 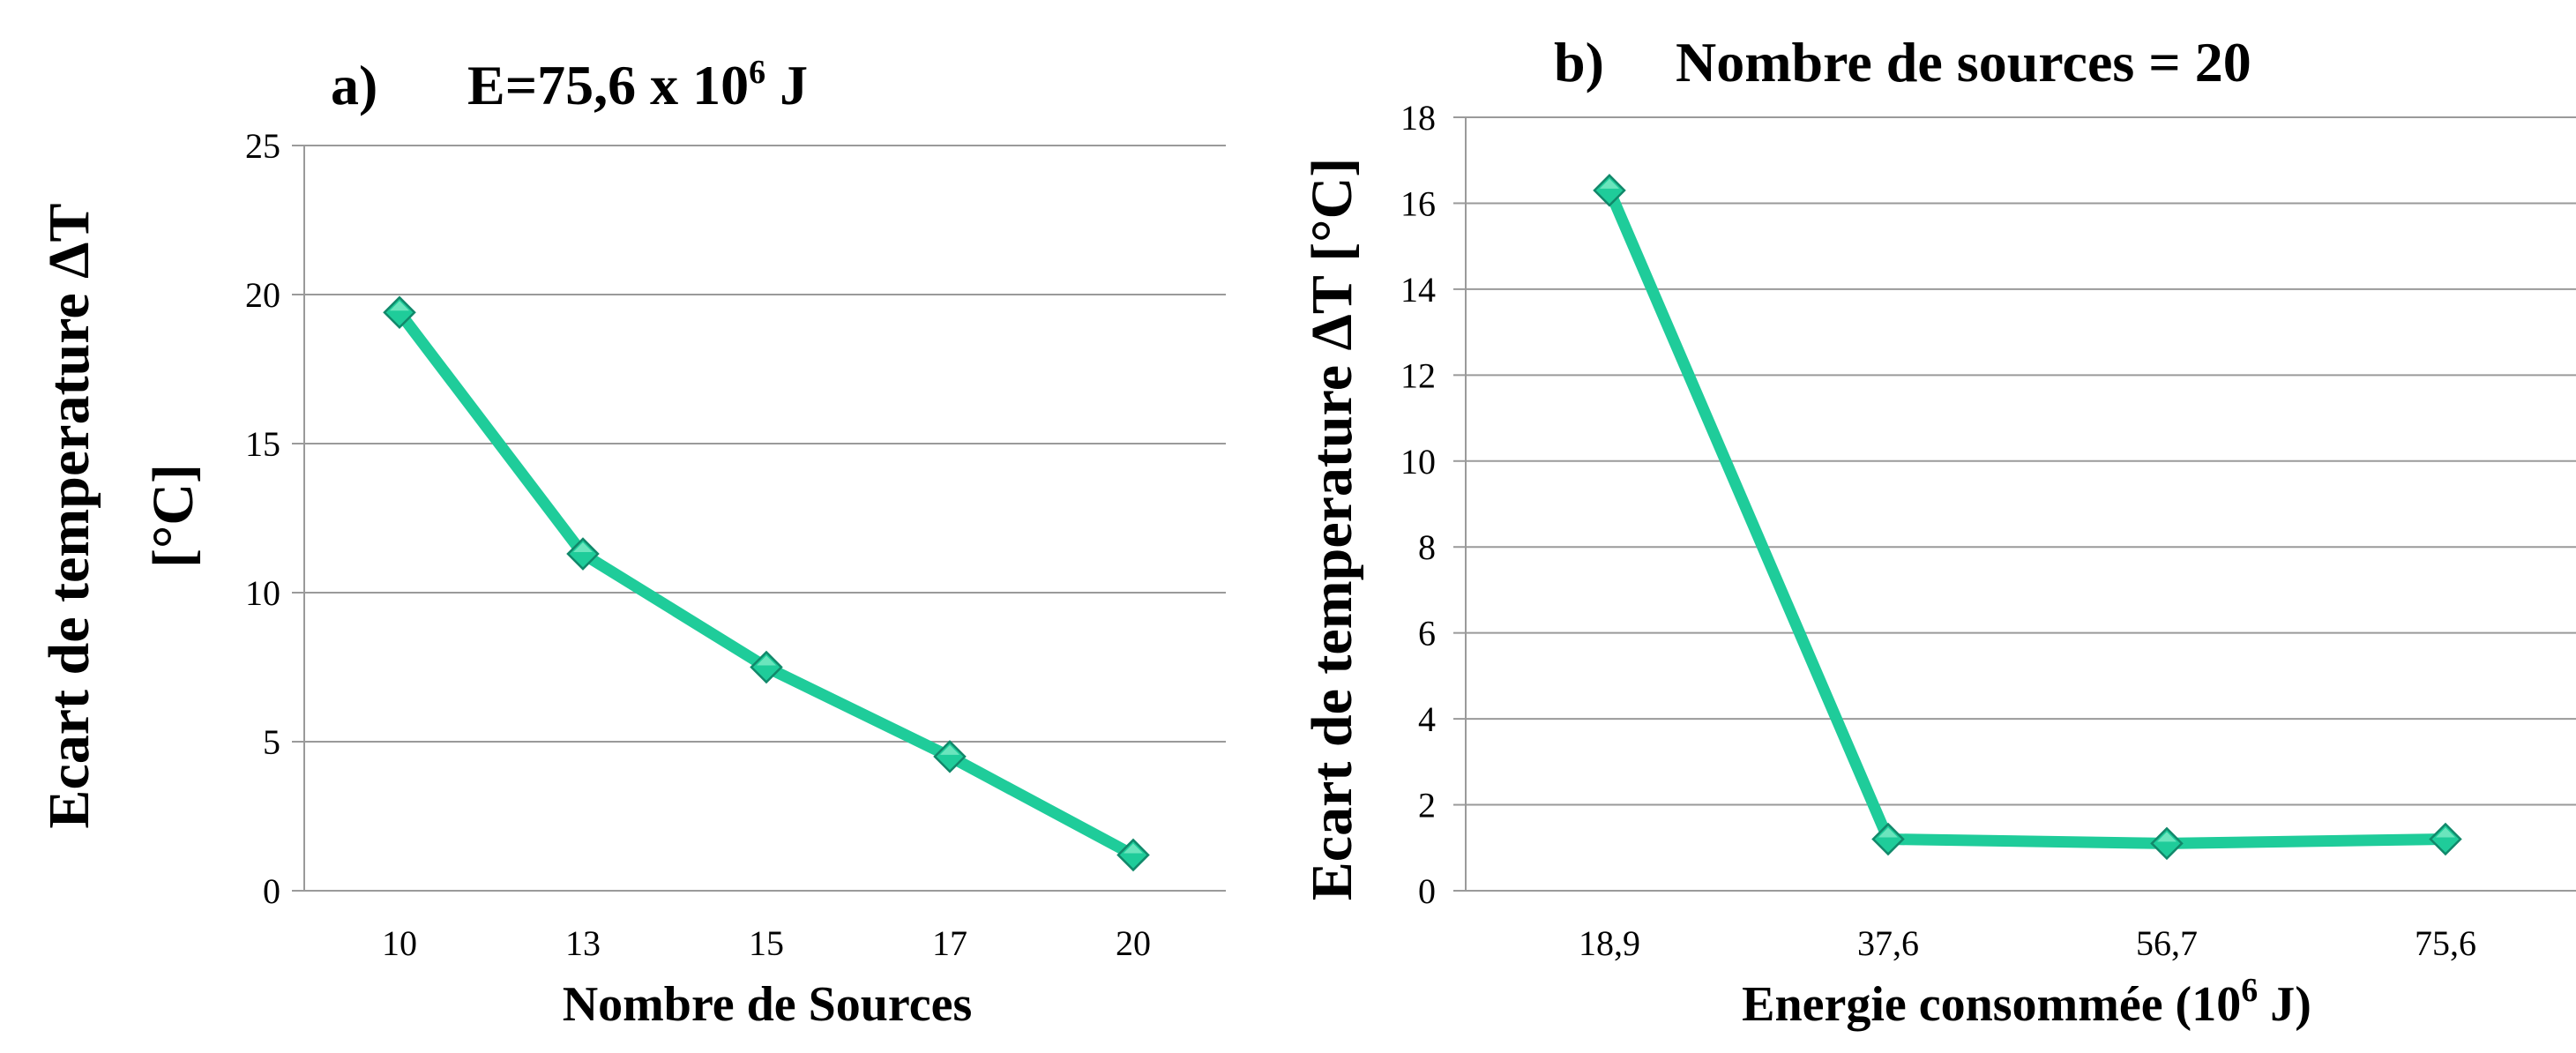 I want to click on x-tick-label: 15, so click(x=766, y=943).